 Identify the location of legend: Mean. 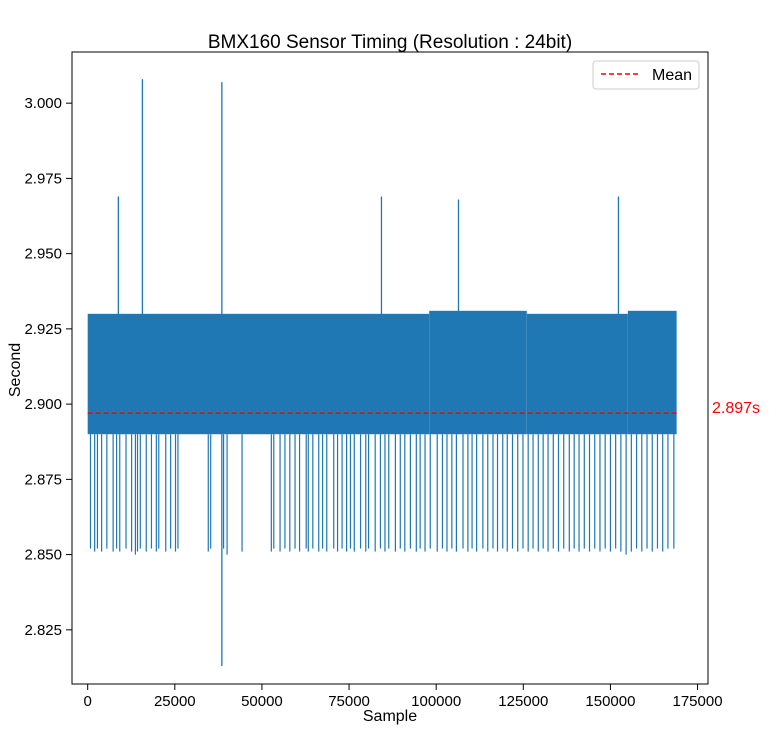
(646, 75).